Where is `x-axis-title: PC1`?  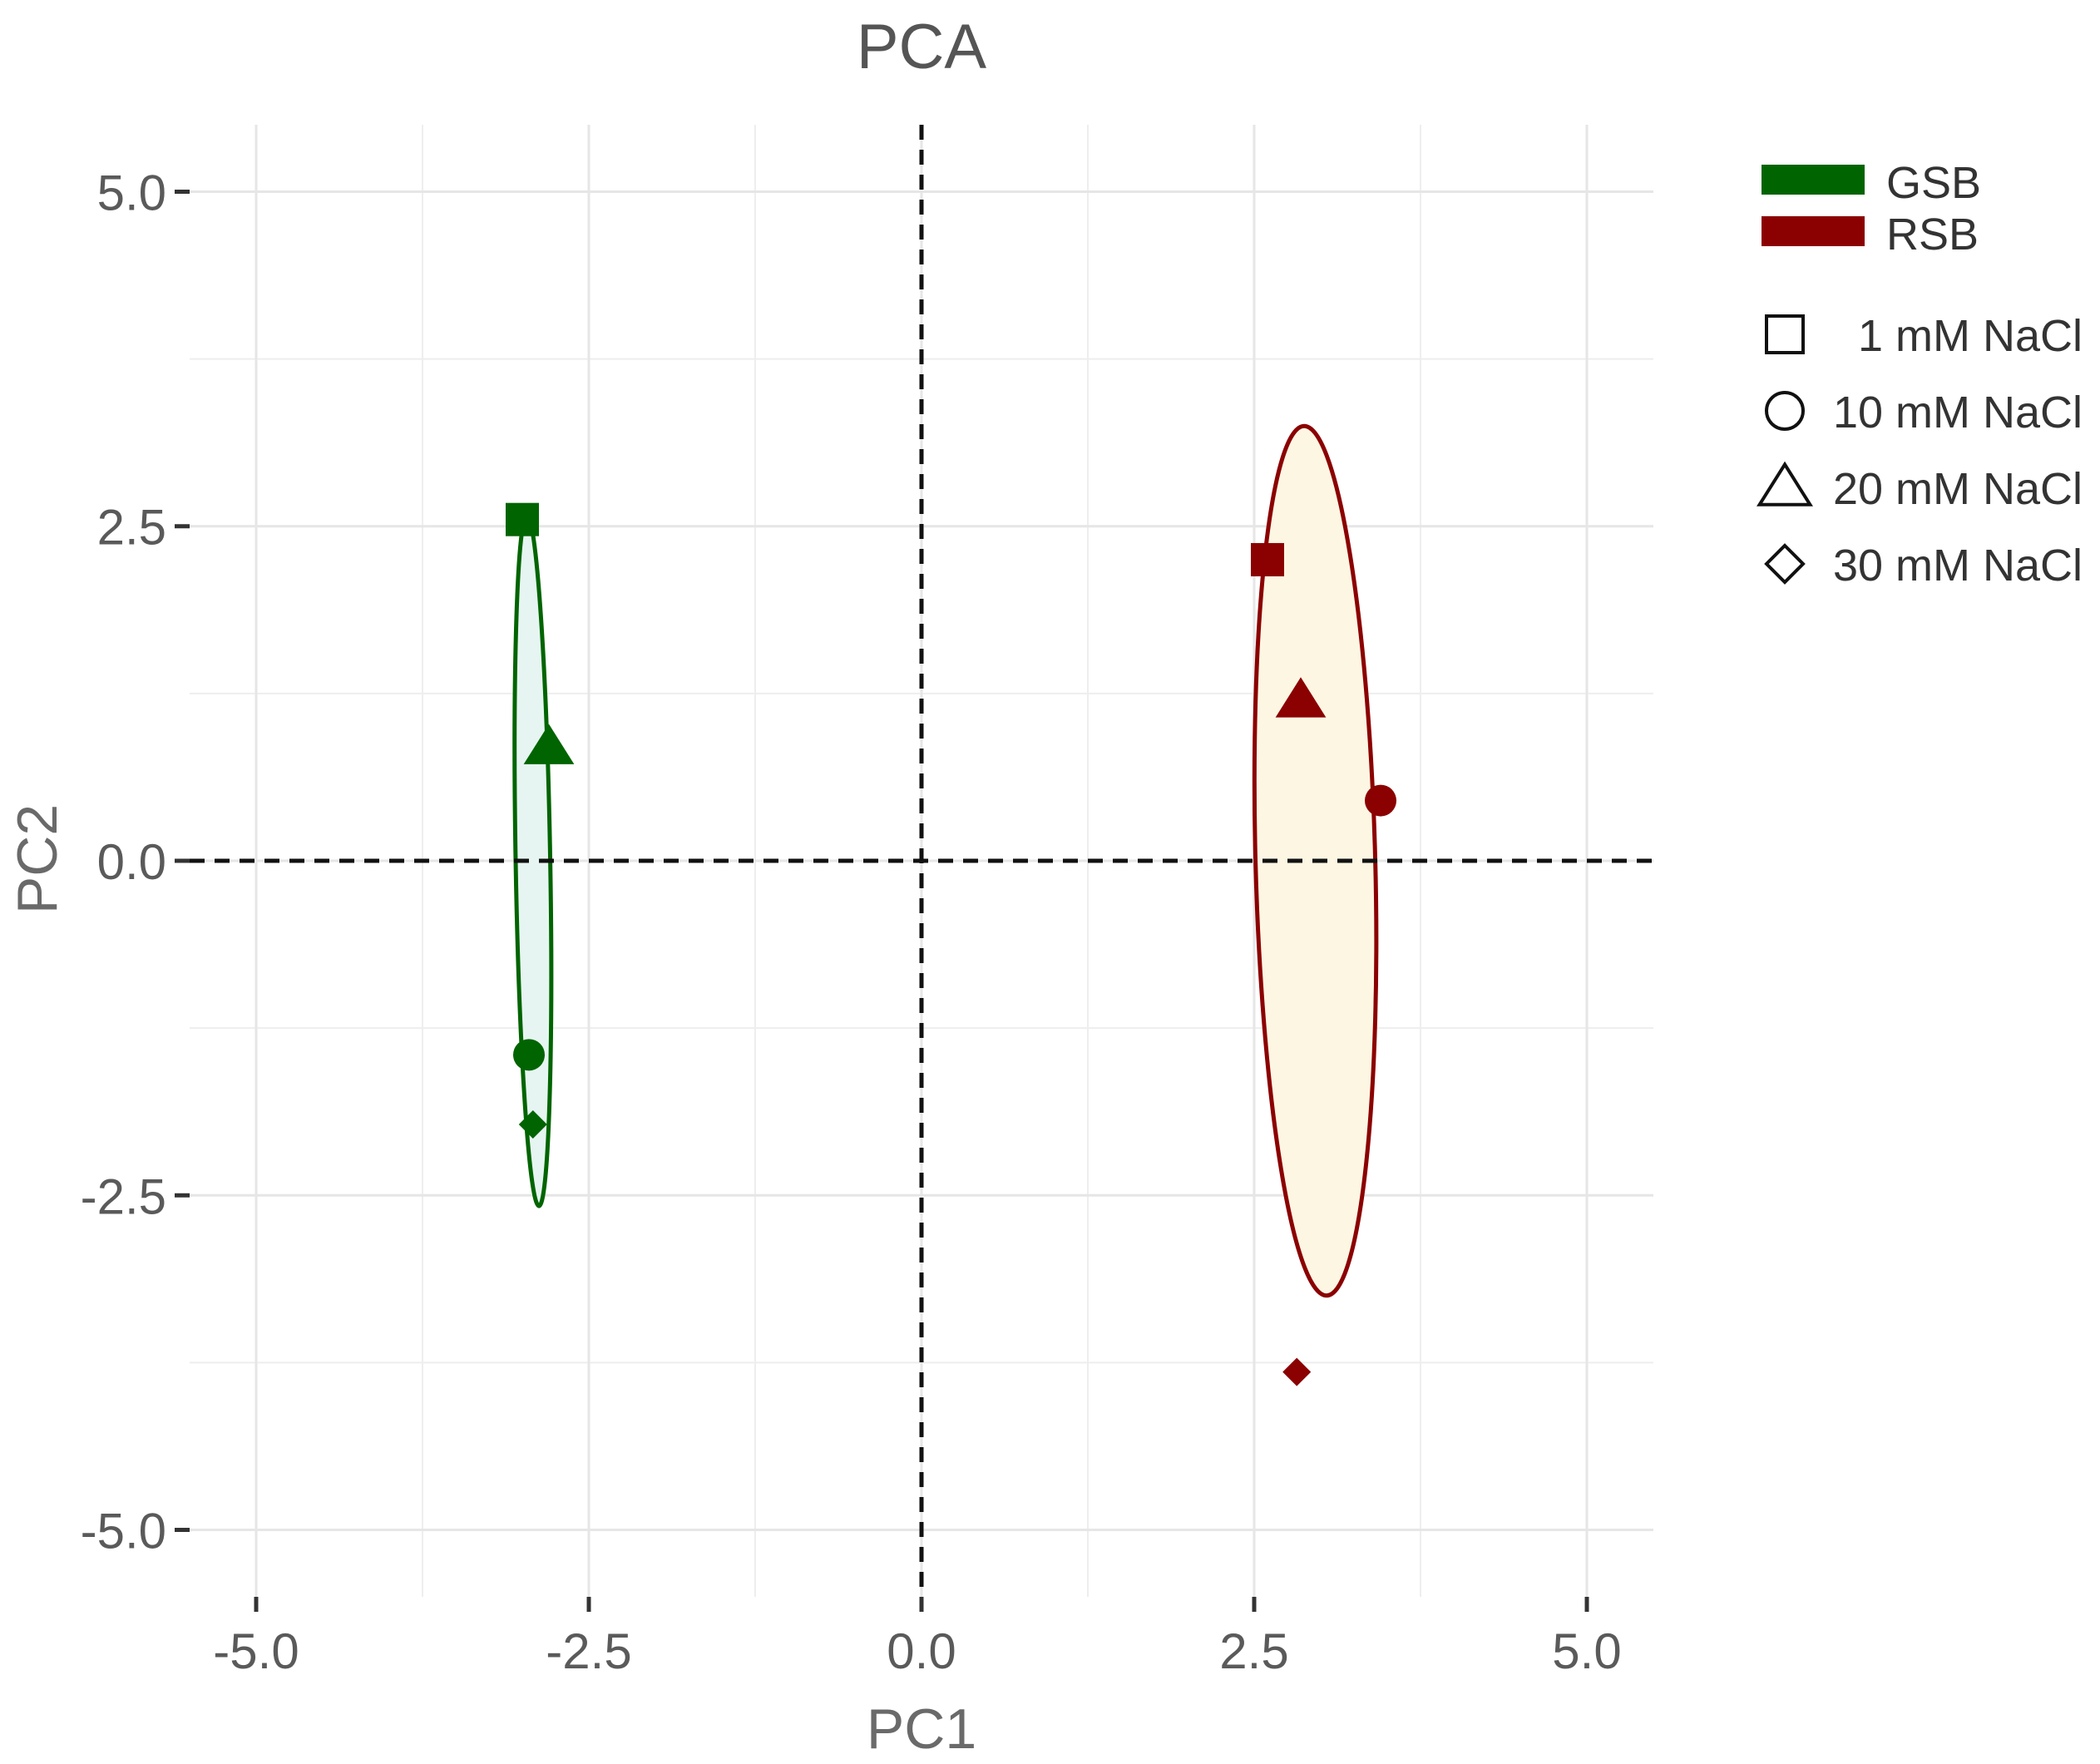
x-axis-title: PC1 is located at coordinates (921, 1729).